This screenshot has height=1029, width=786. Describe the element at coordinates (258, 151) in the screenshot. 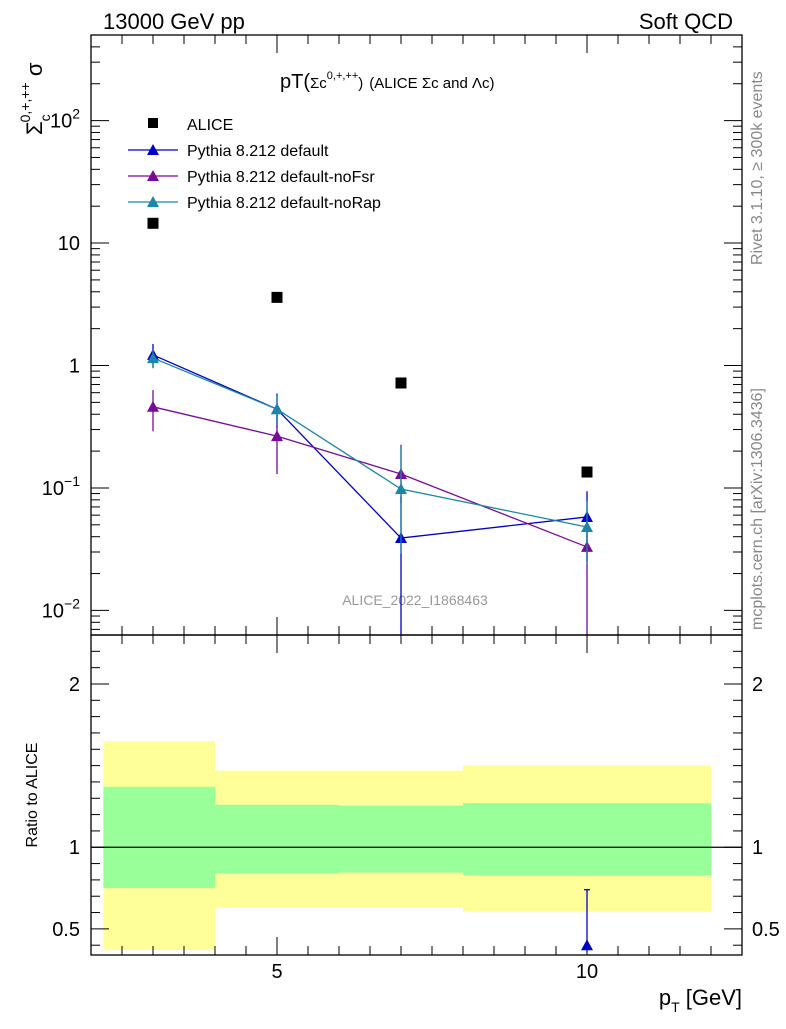

I see `legend-label-default: Pythia 8.212 default` at that location.